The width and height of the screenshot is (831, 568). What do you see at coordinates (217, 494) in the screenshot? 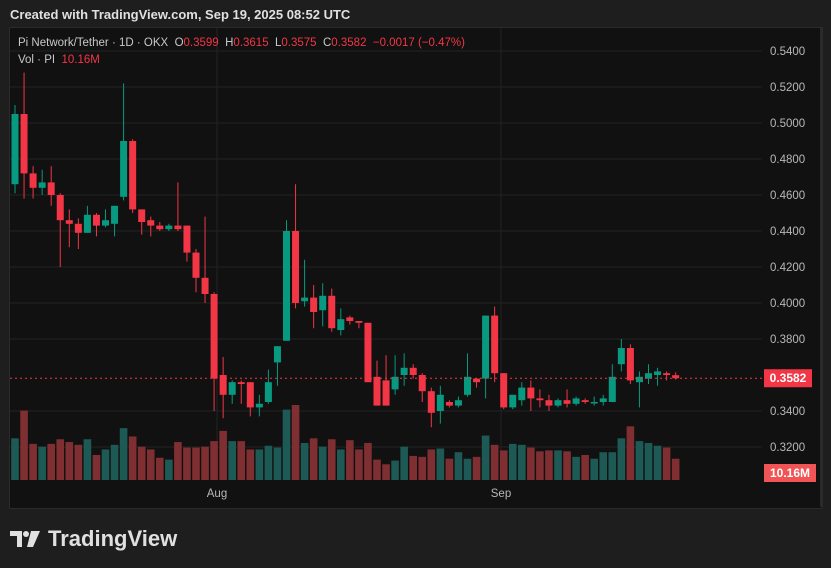
I see `time-axis-label: Aug` at bounding box center [217, 494].